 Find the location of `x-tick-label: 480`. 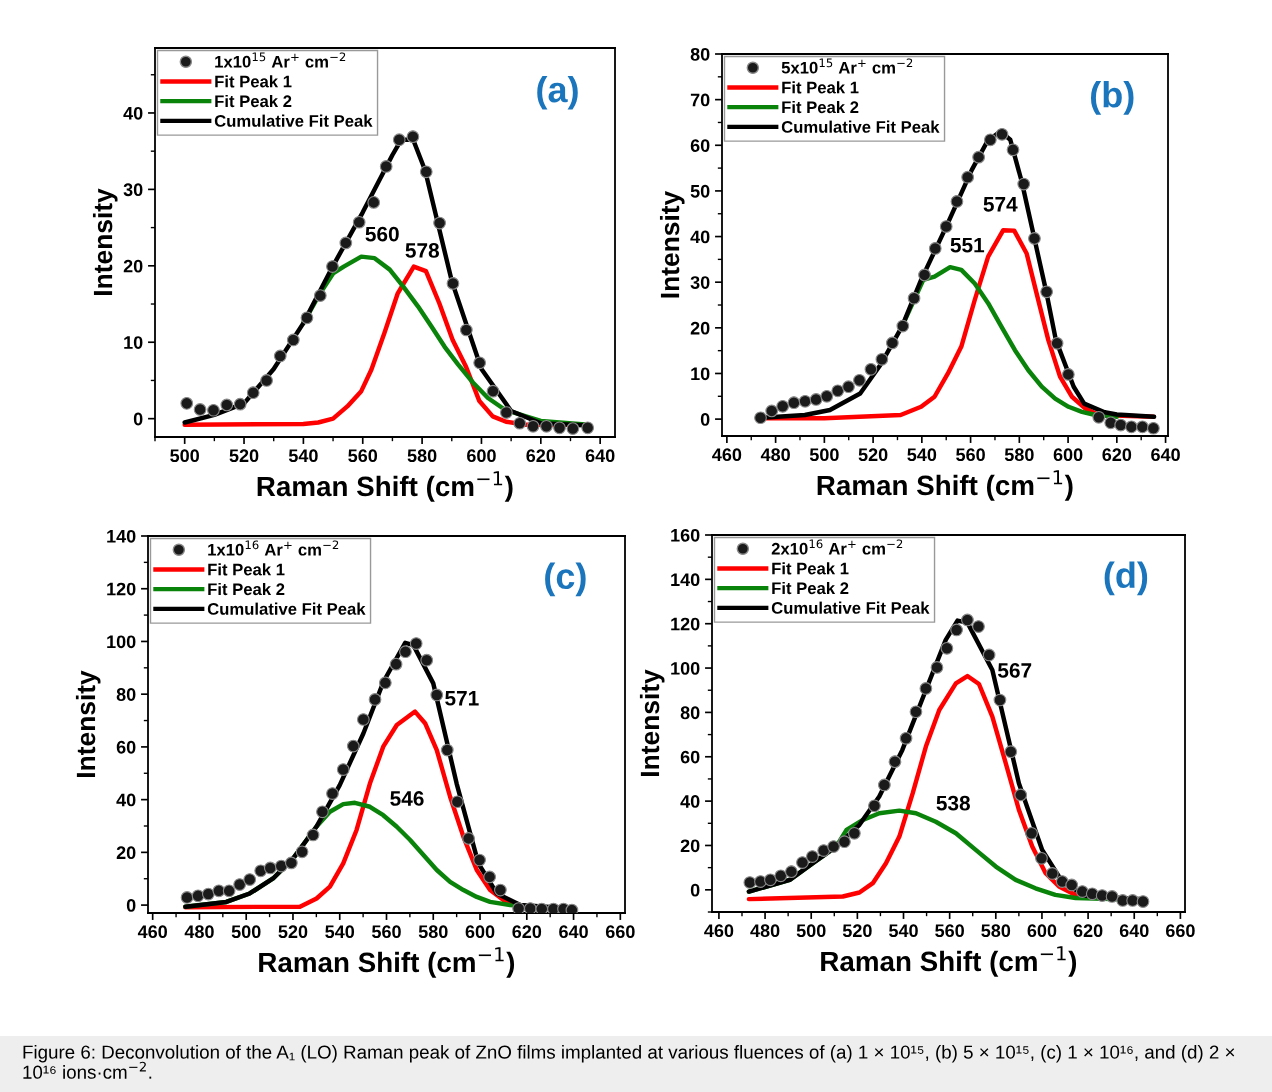

x-tick-label: 480 is located at coordinates (775, 455).